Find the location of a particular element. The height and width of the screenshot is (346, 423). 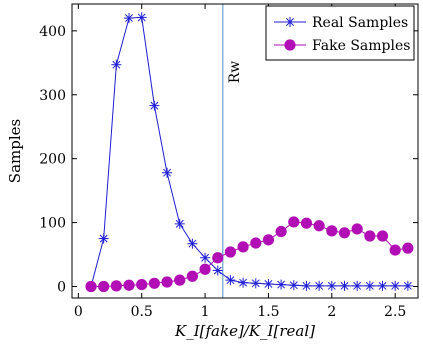

x-tick-label: 1 is located at coordinates (205, 312).